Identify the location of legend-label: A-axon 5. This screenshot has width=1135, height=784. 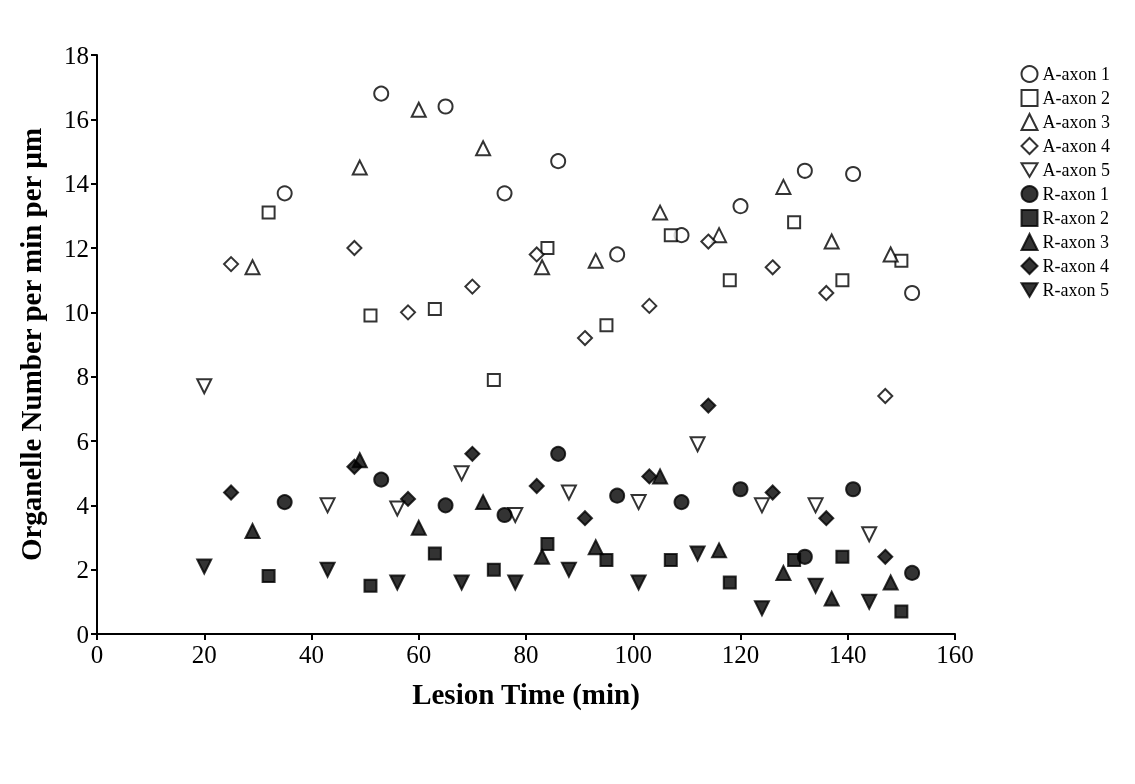
(1076, 170).